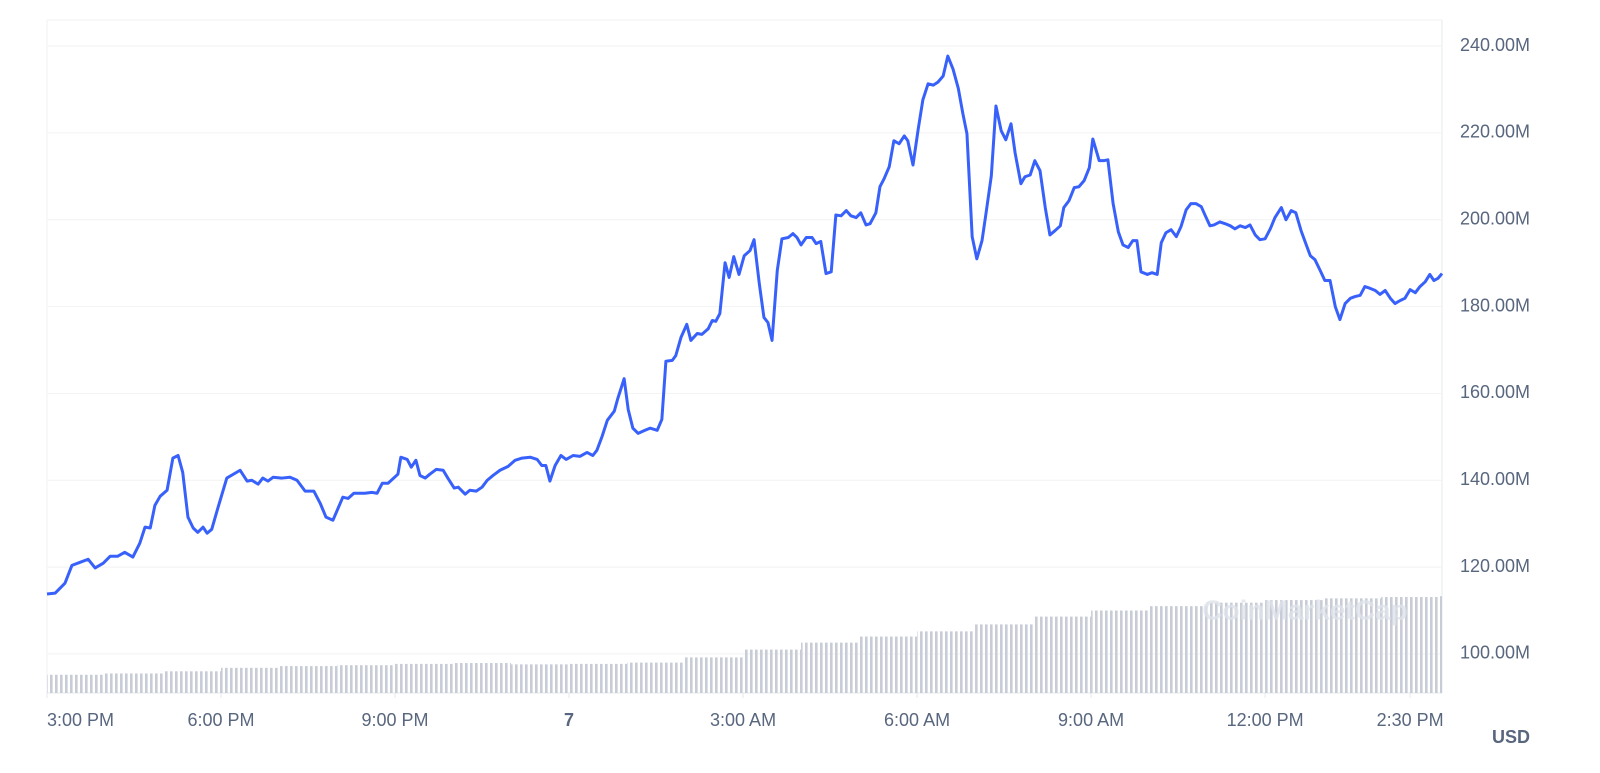 The width and height of the screenshot is (1600, 773). I want to click on y-tick-label: 140.00M, so click(1495, 479).